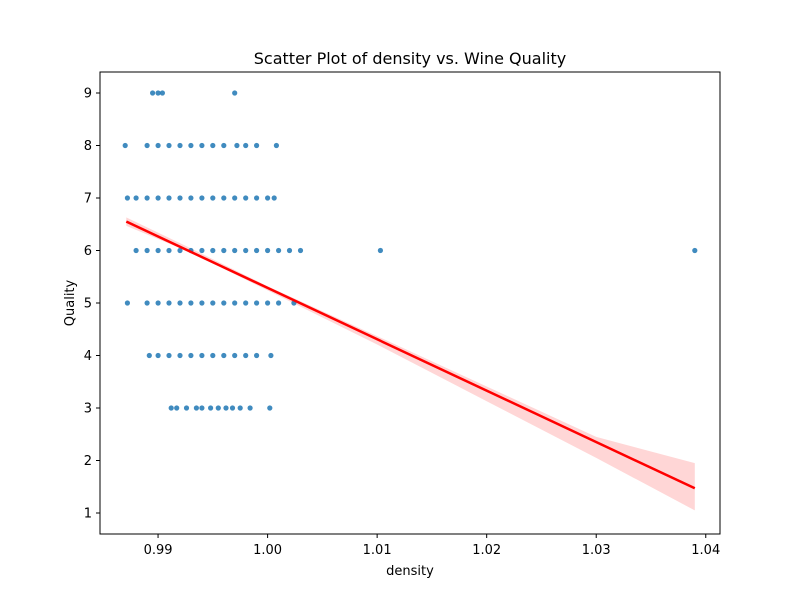 Image resolution: width=800 pixels, height=600 pixels. I want to click on y-tick-label: 7, so click(88, 199).